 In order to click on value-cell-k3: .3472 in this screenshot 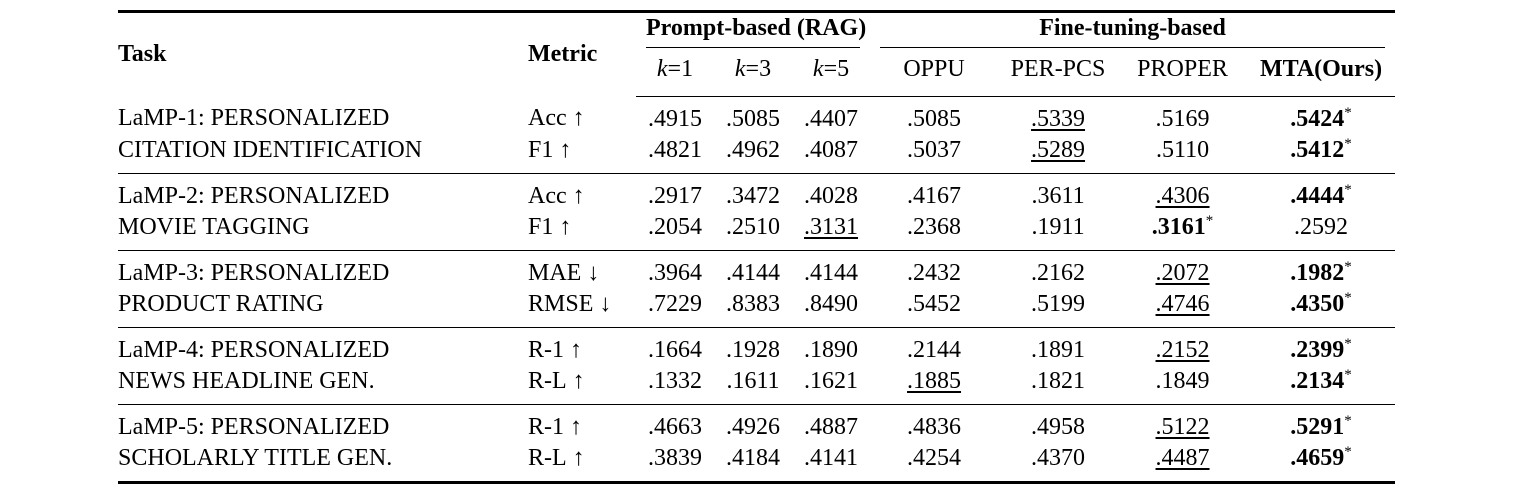, I will do `click(753, 192)`.